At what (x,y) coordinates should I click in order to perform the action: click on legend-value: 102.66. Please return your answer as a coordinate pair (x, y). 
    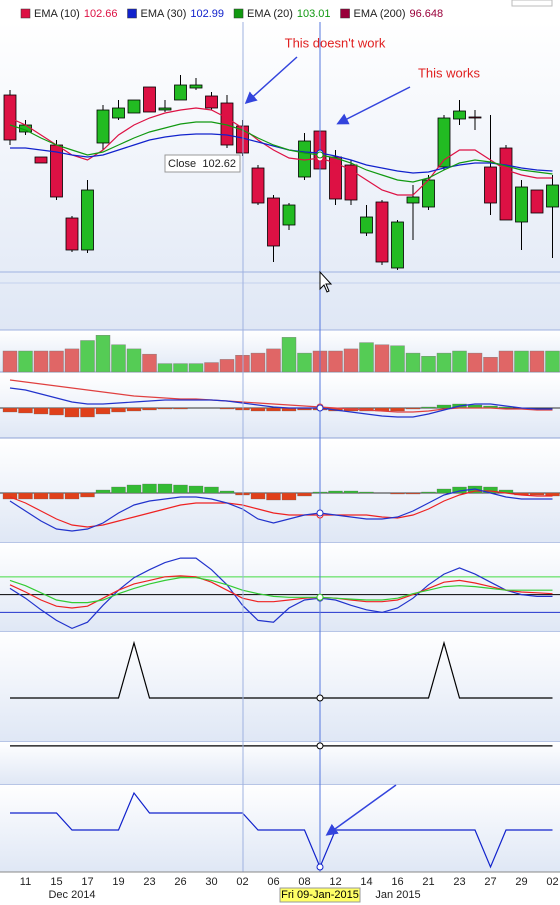
    Looking at the image, I should click on (101, 14).